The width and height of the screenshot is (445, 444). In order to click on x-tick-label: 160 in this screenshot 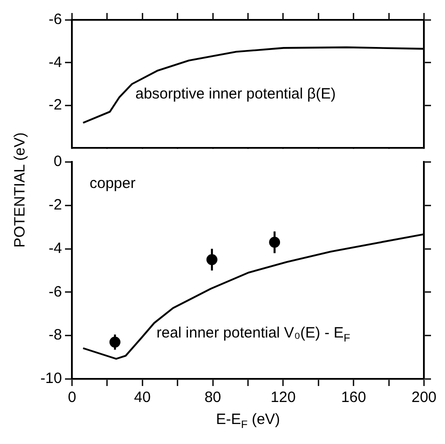, I will do `click(353, 397)`.